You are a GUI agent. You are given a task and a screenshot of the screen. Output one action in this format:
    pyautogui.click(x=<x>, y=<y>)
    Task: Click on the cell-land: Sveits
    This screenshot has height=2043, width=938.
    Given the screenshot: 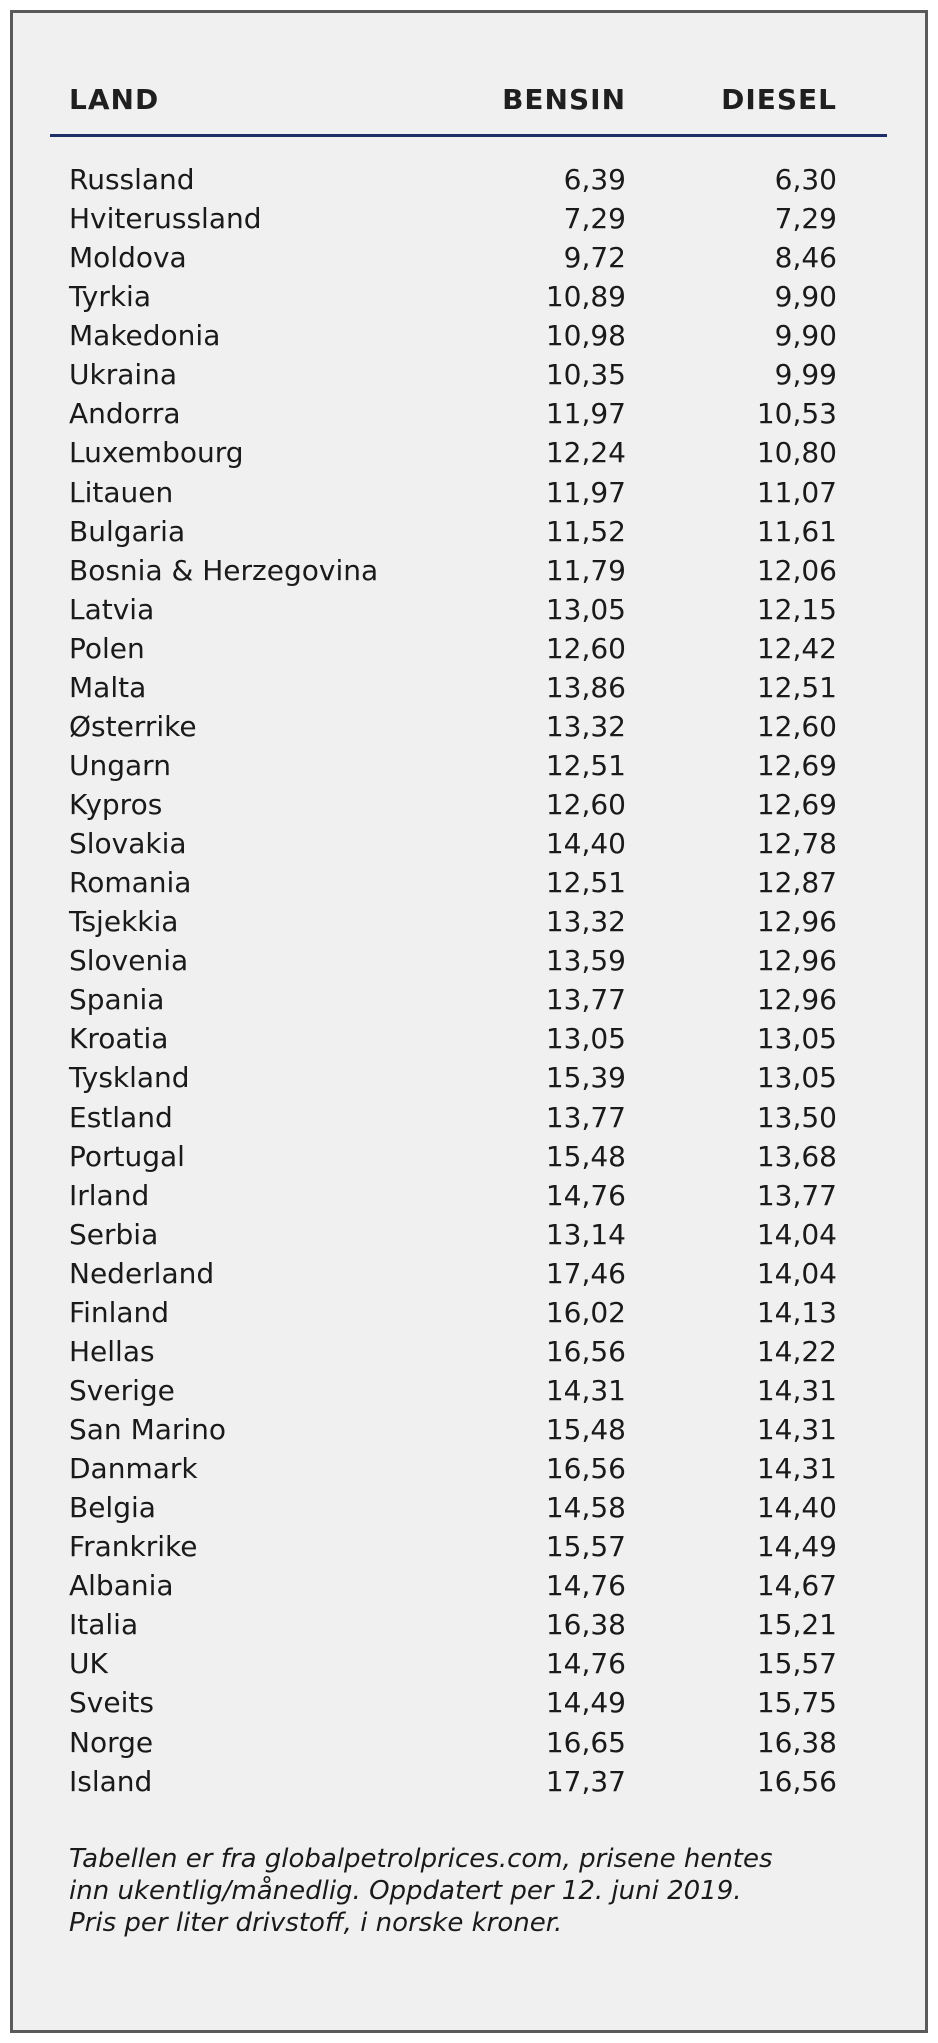 What is the action you would take?
    pyautogui.click(x=111, y=1703)
    